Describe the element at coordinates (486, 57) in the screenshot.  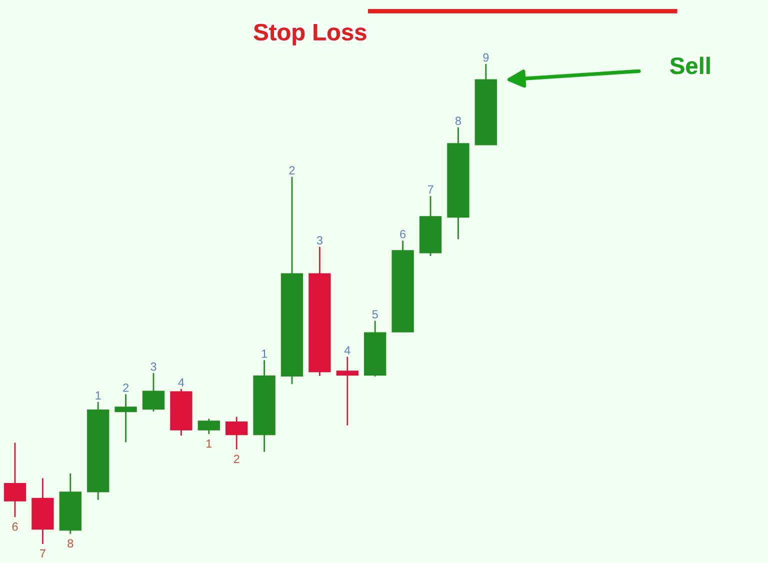
I see `text: 9` at that location.